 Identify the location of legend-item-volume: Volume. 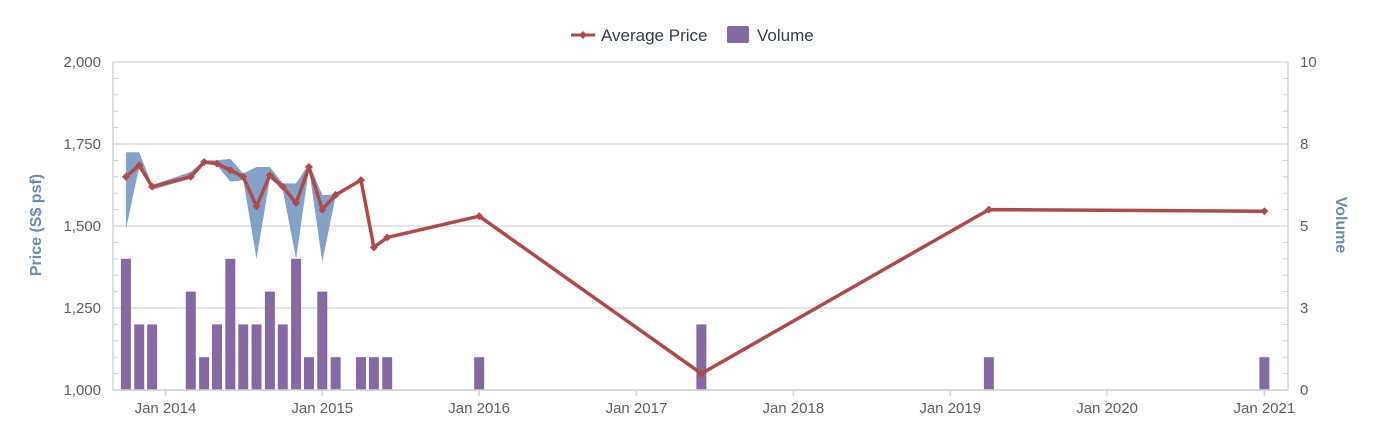
(770, 35).